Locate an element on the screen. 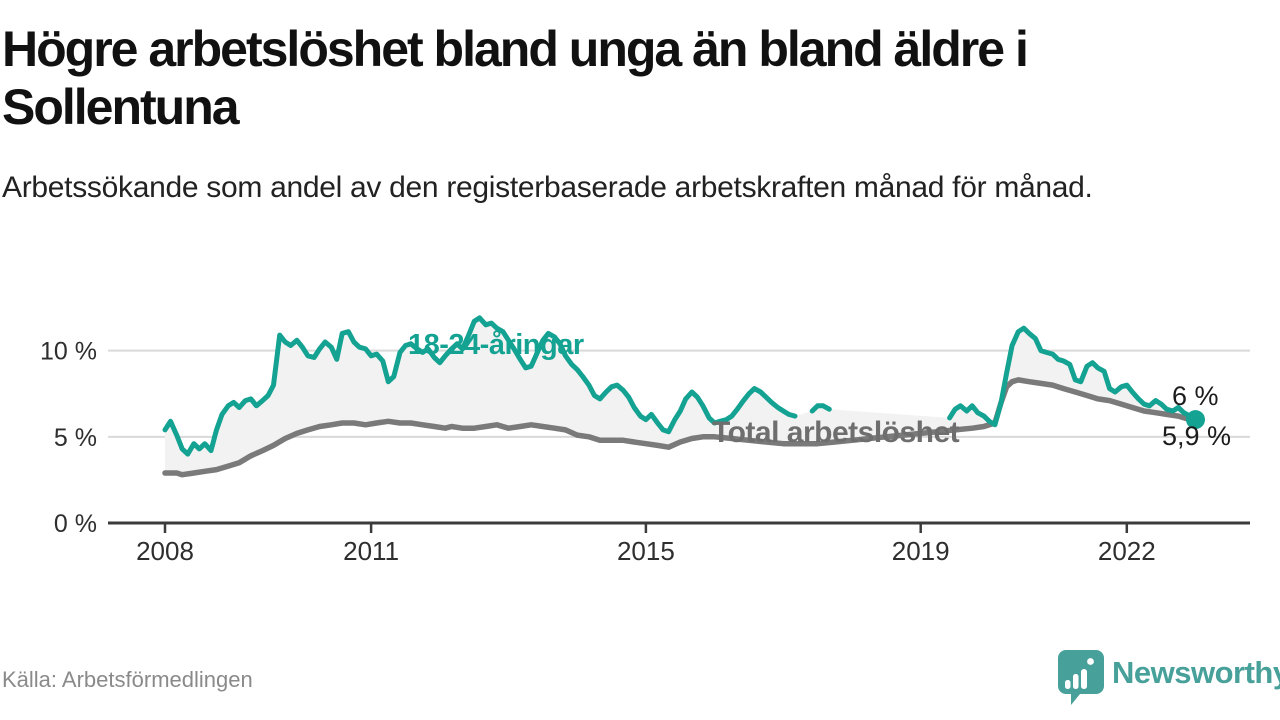  series-line-young-seg2 is located at coordinates (1072, 376).